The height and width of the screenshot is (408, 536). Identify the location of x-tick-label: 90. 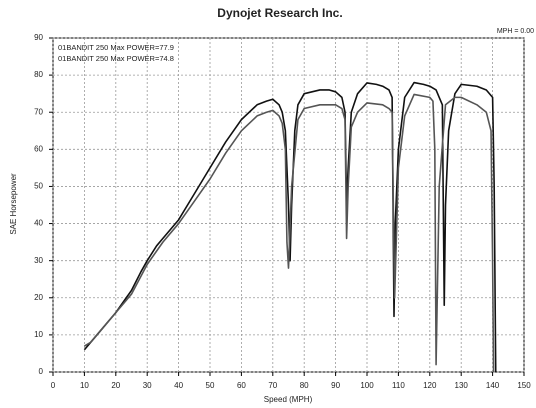
(335, 385).